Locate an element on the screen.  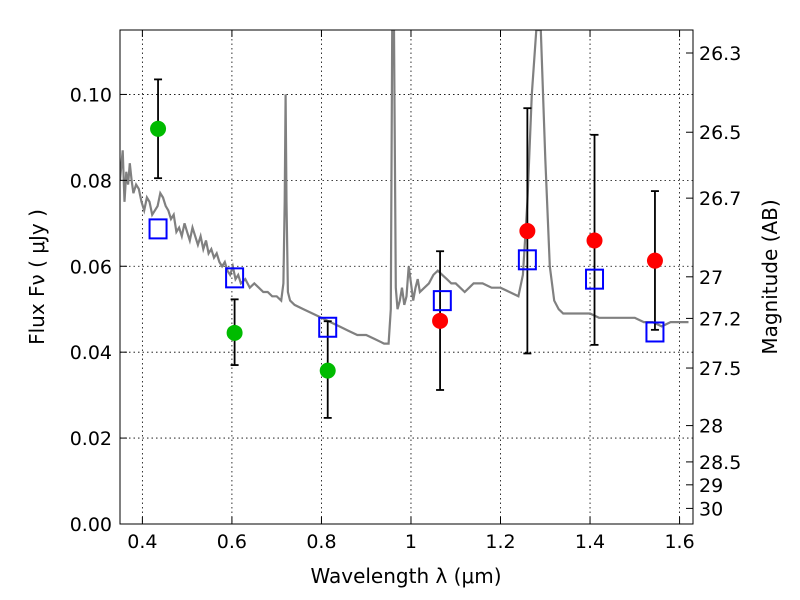
magnitude-tick-label: 28.5 is located at coordinates (720, 463).